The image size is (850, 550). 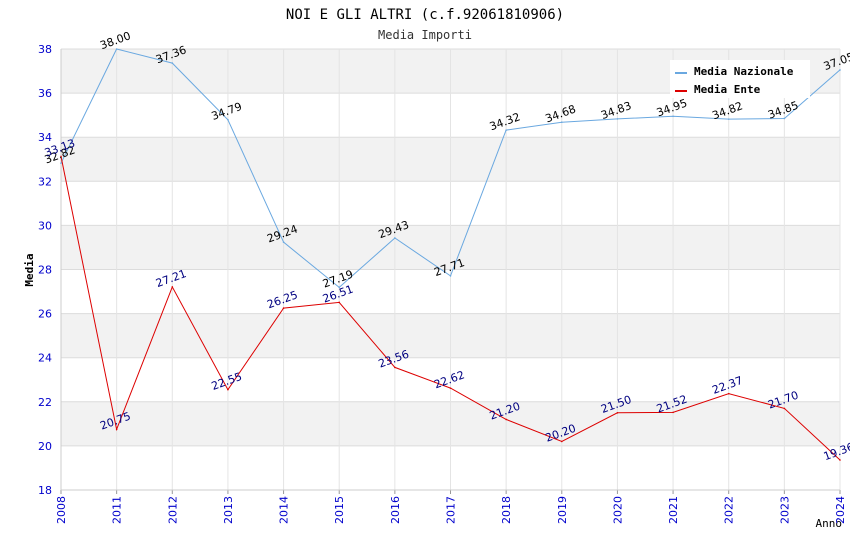 I want to click on x-tick-label: 2024, so click(x=840, y=510).